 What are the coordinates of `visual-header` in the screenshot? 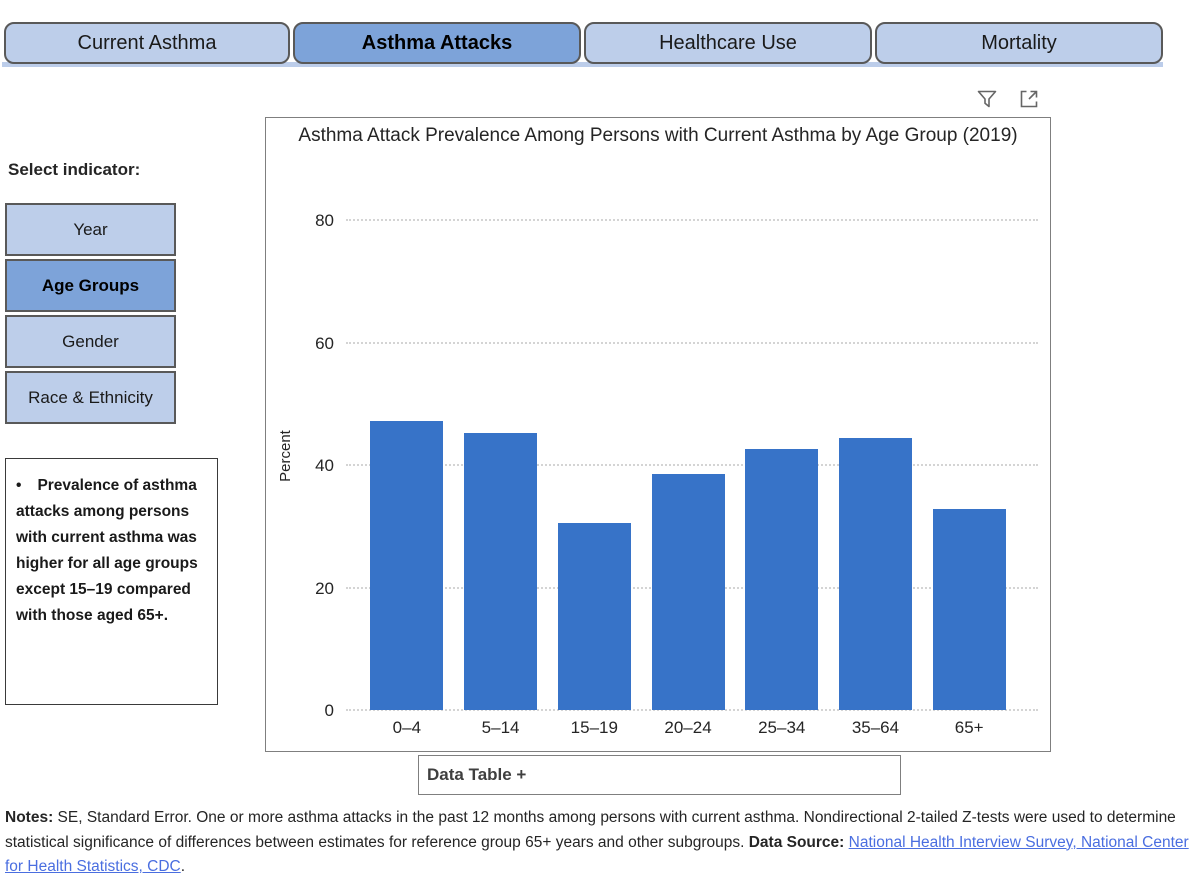 It's located at (1008, 99).